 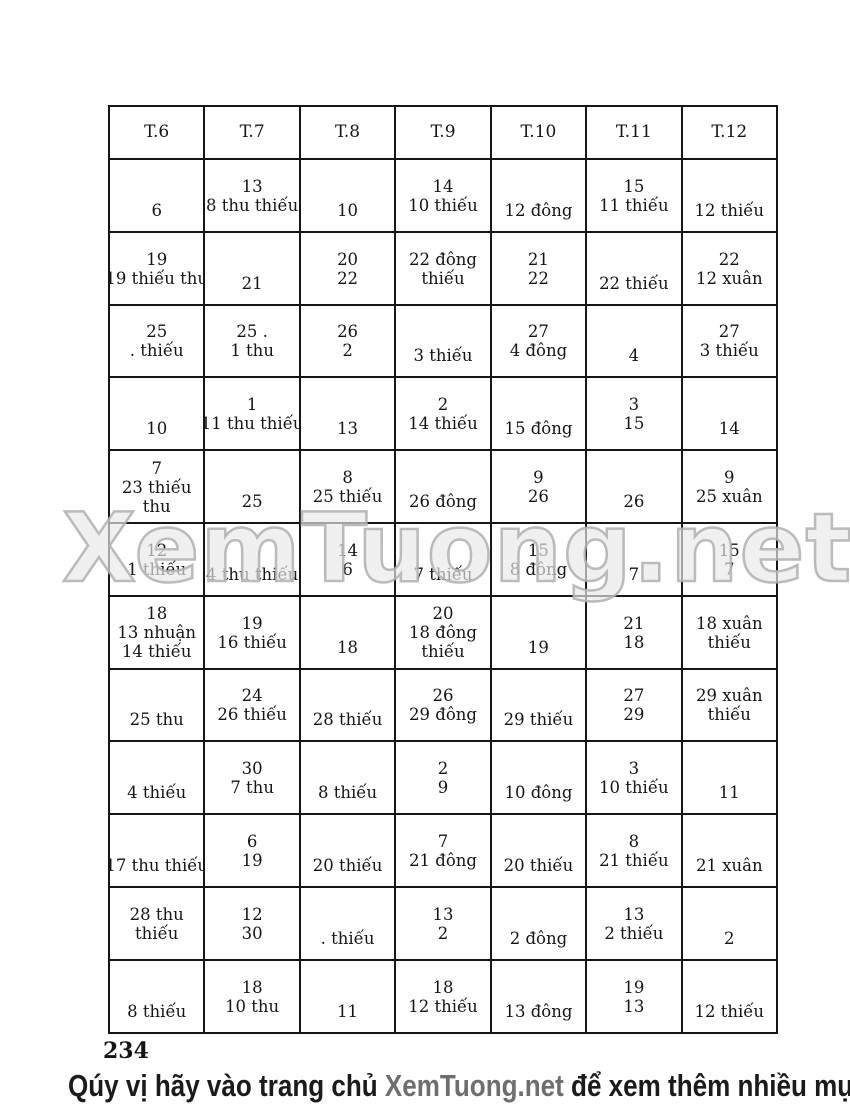 I want to click on column-header-t11: T.11, so click(x=635, y=133).